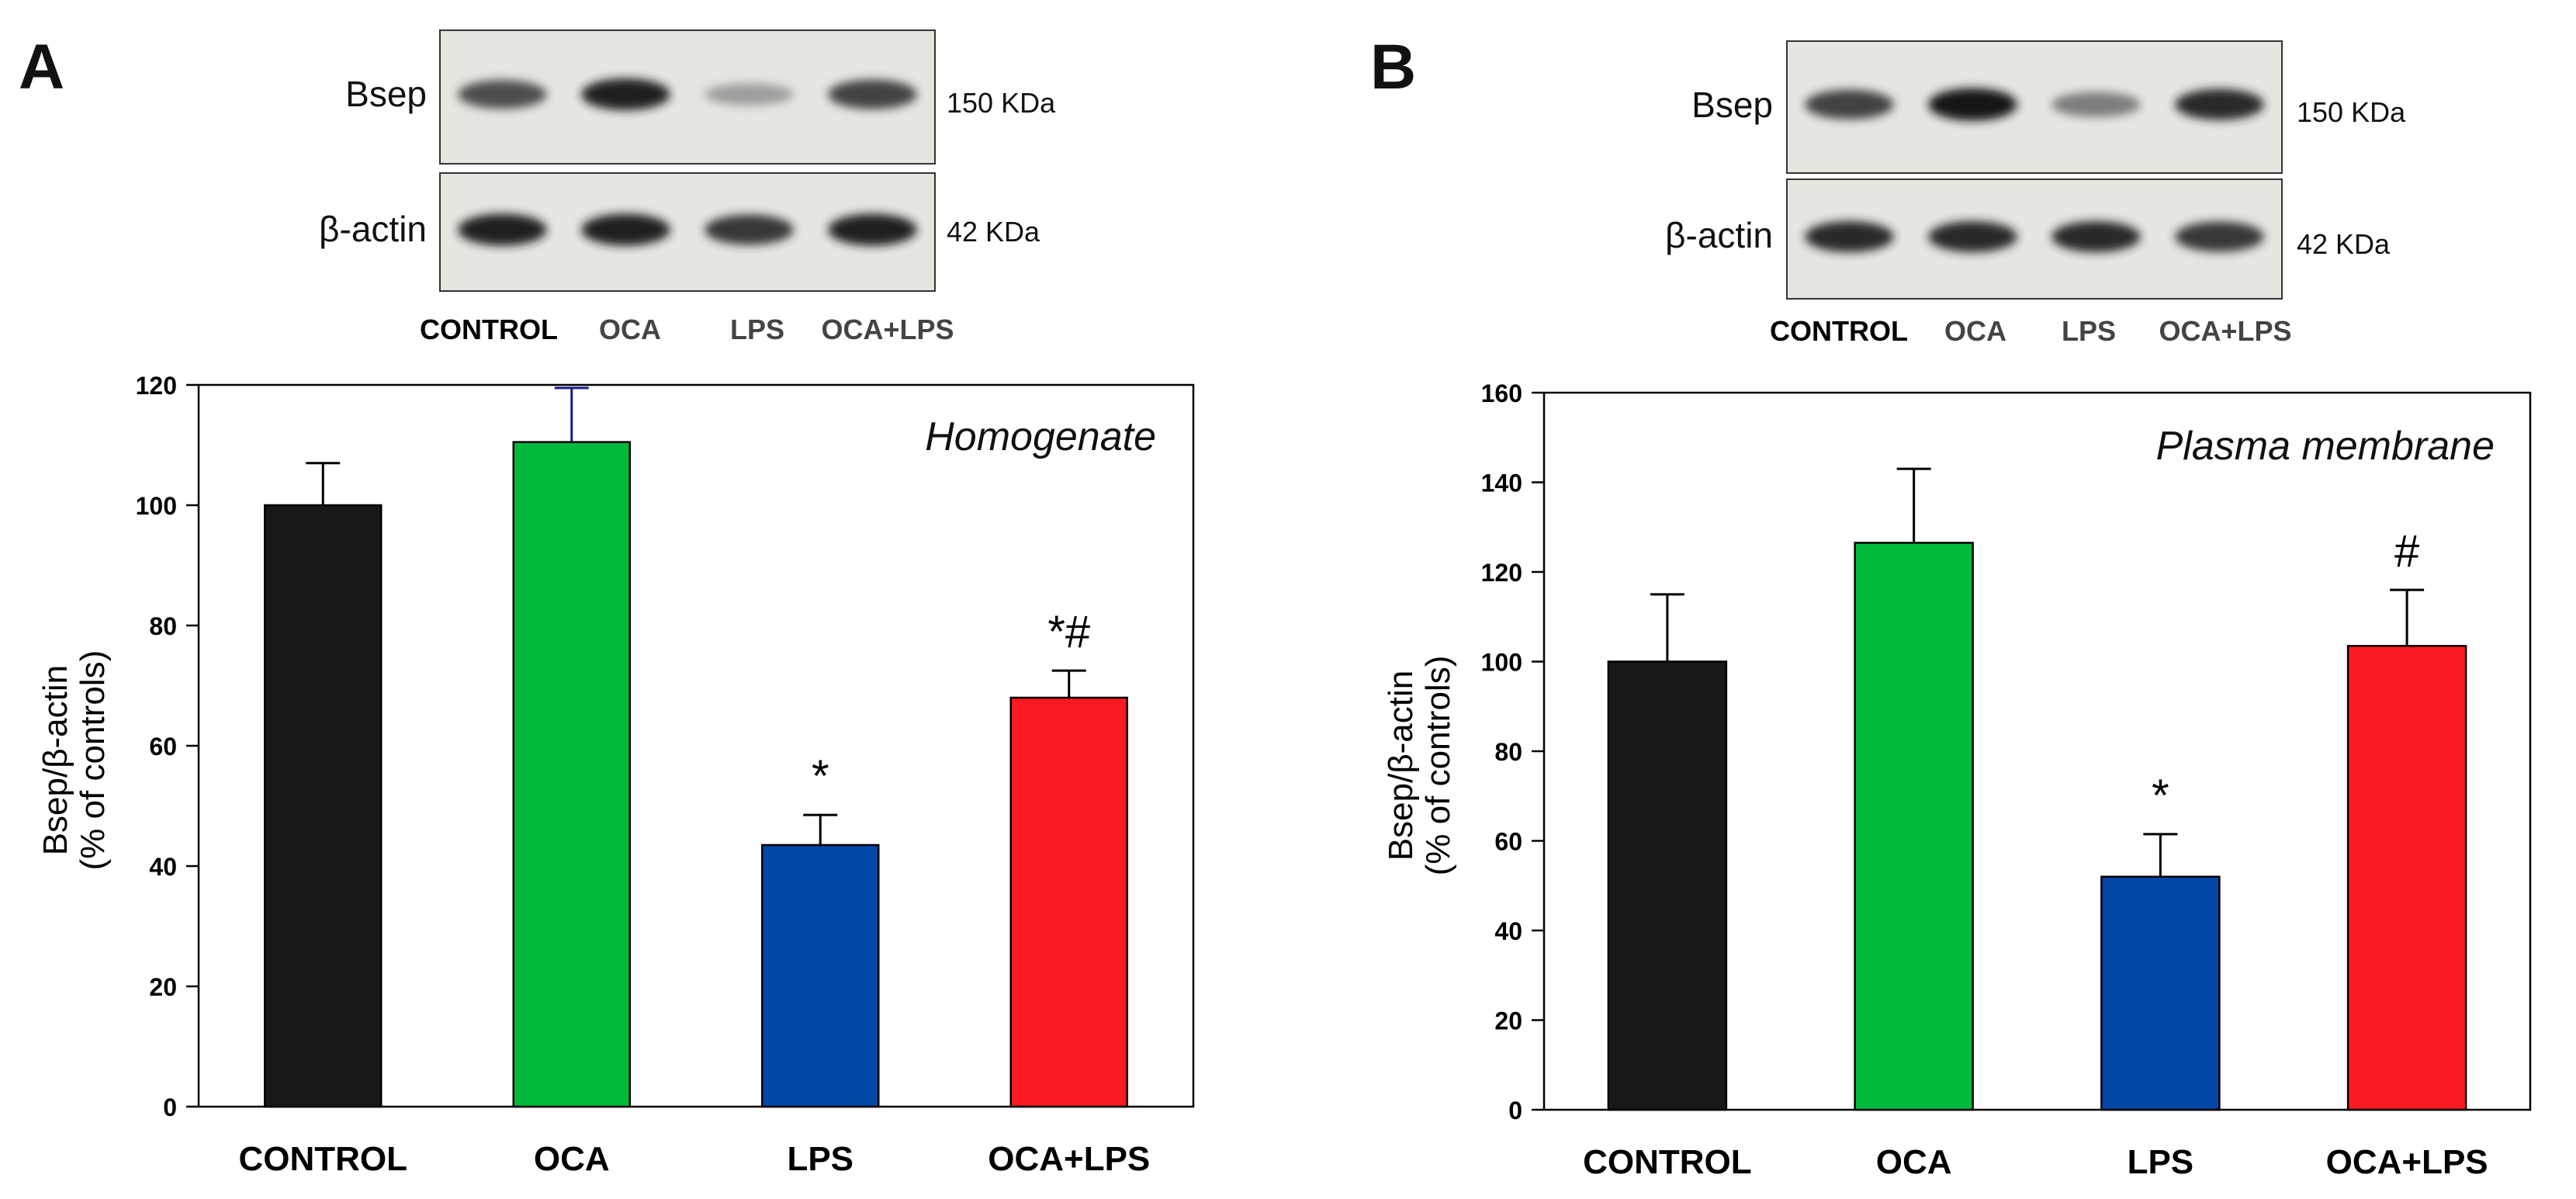 Image resolution: width=2576 pixels, height=1199 pixels. Describe the element at coordinates (1501, 393) in the screenshot. I see `y-tick-label: 160` at that location.